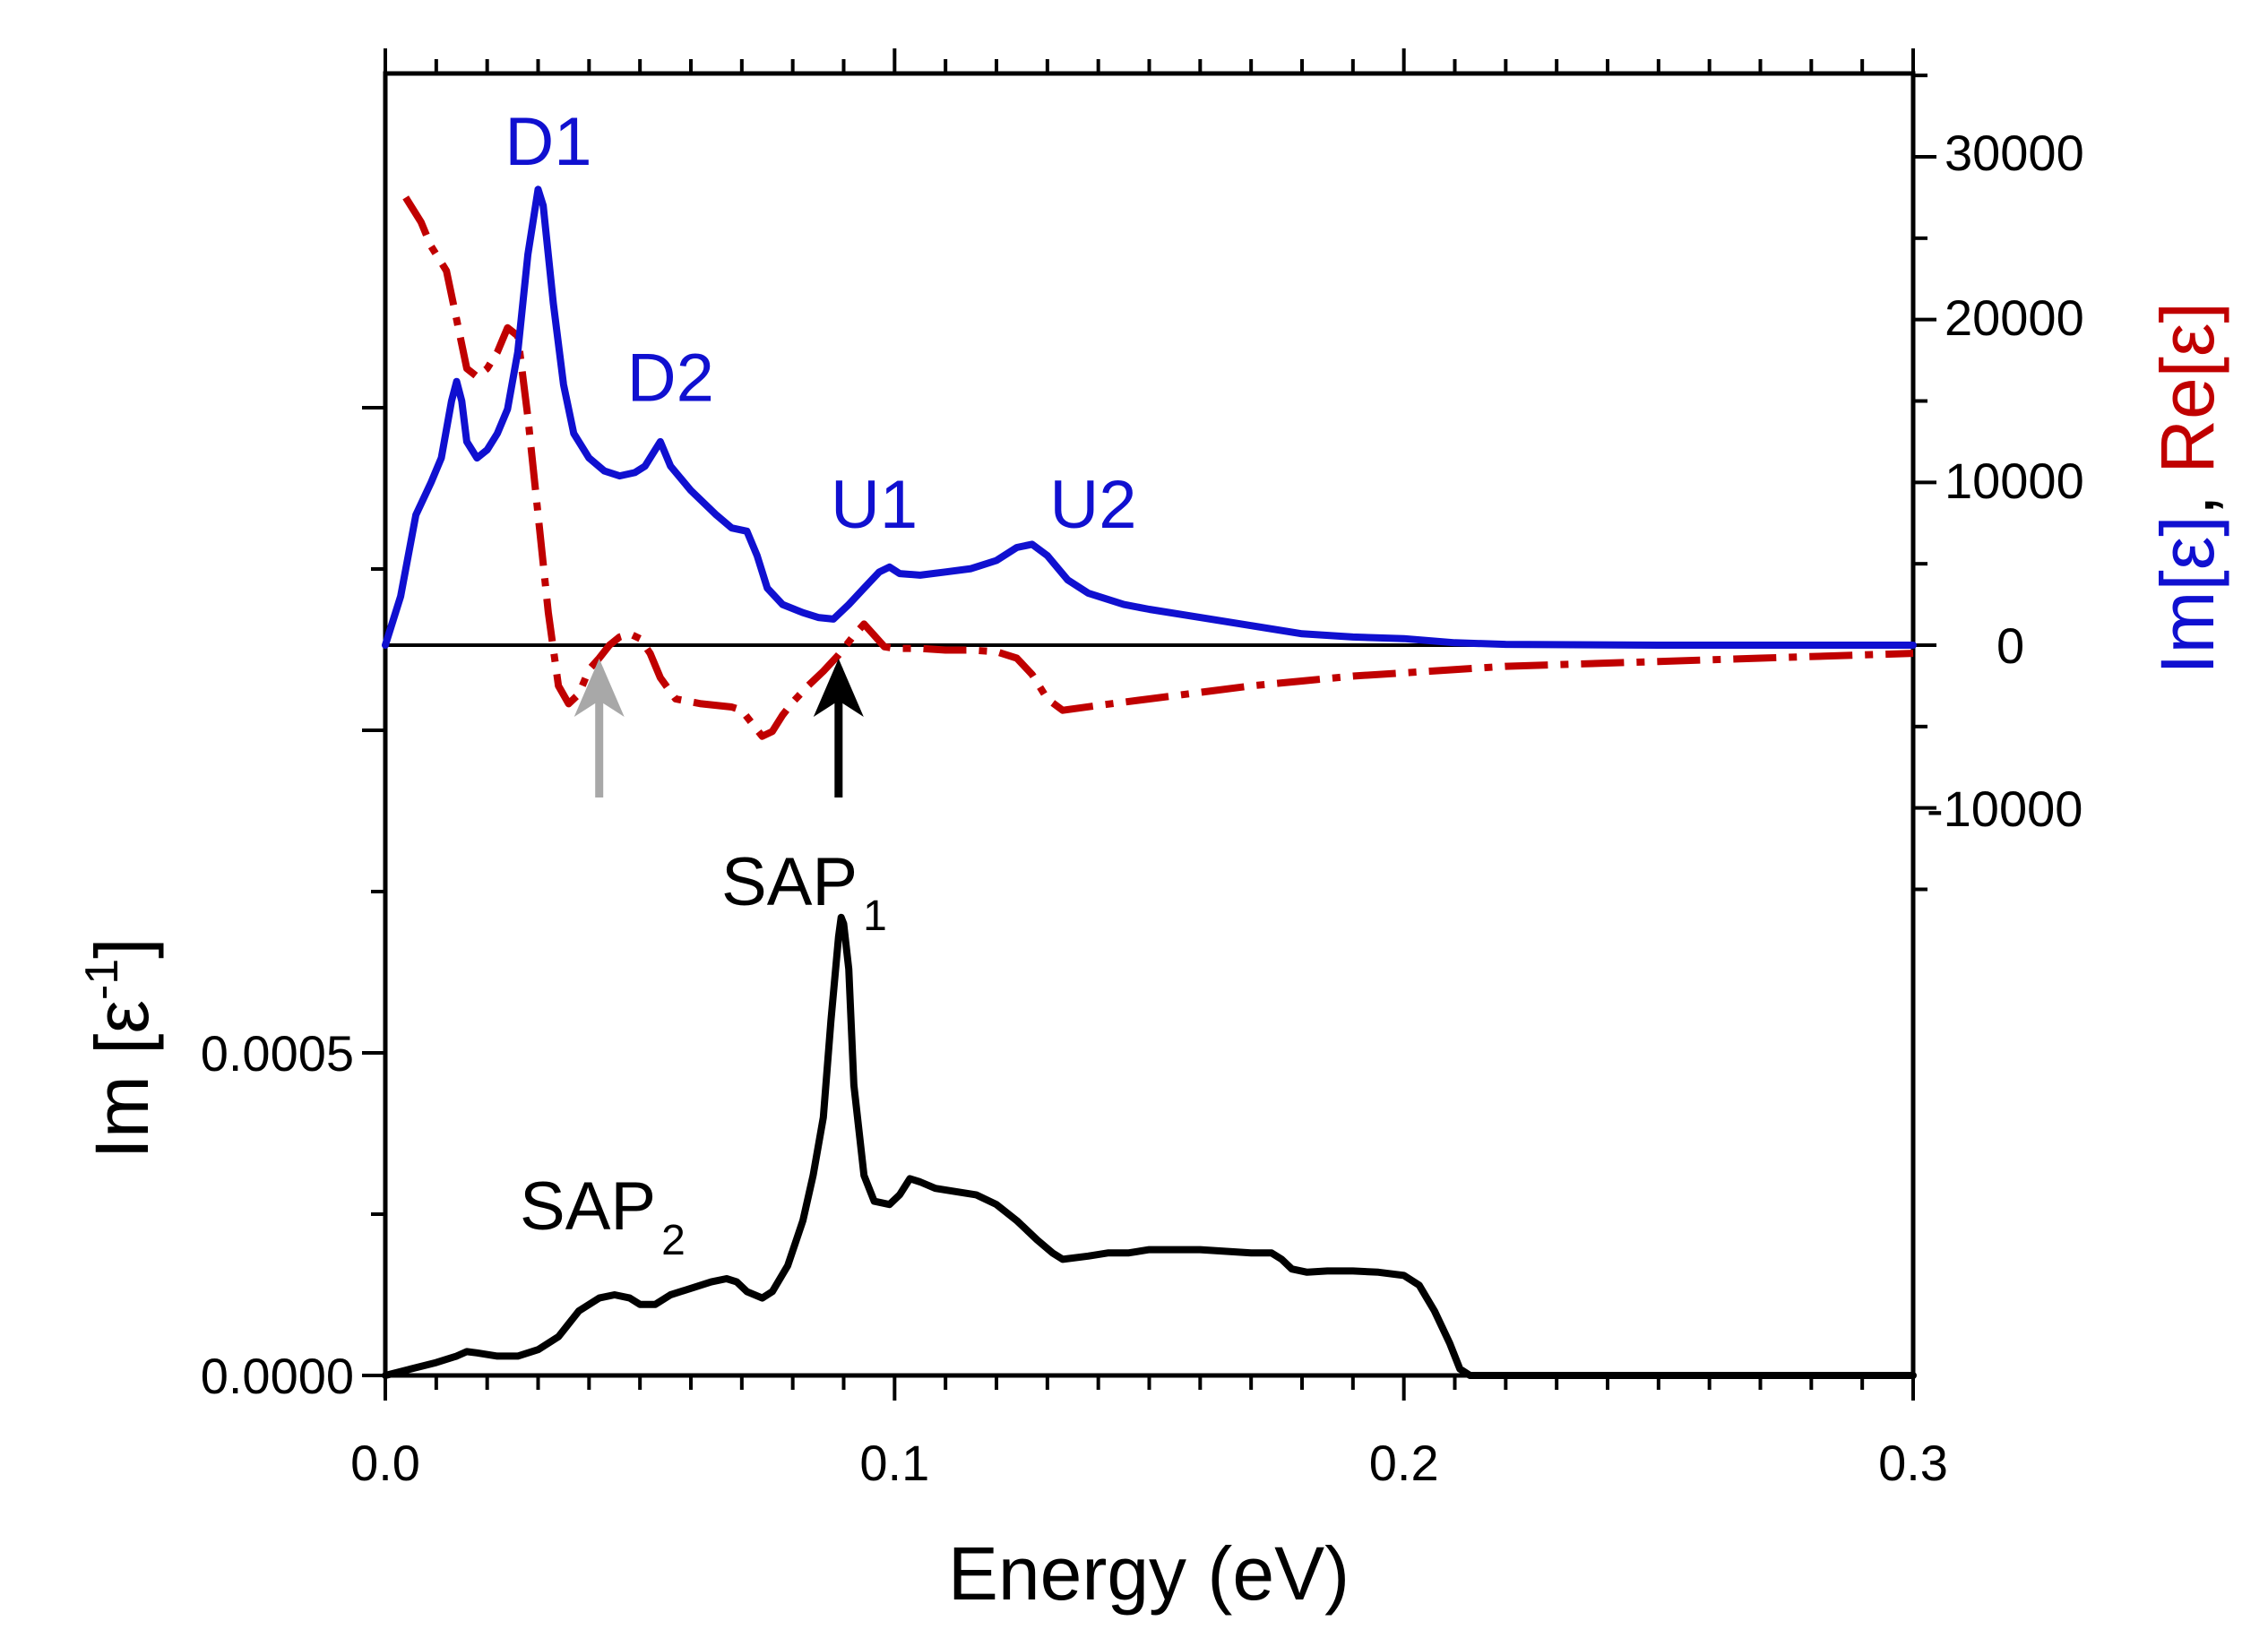 This screenshot has width=2268, height=1638. Describe the element at coordinates (2014, 481) in the screenshot. I see `right-tick-label: 10000` at that location.